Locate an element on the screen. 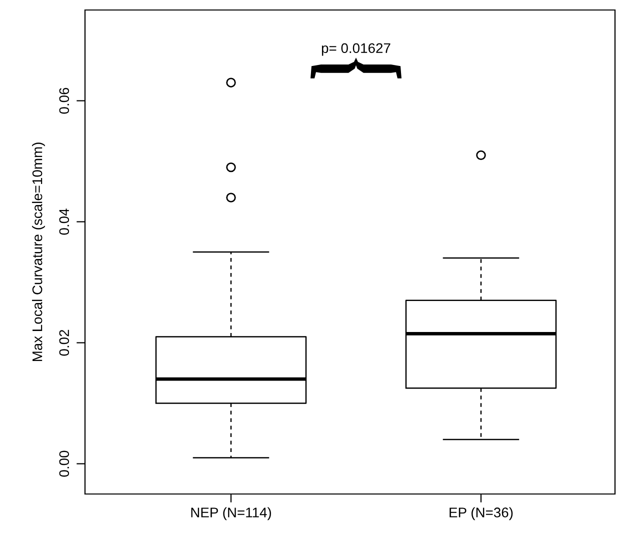  y-tick-label: 0.04 is located at coordinates (64, 221).